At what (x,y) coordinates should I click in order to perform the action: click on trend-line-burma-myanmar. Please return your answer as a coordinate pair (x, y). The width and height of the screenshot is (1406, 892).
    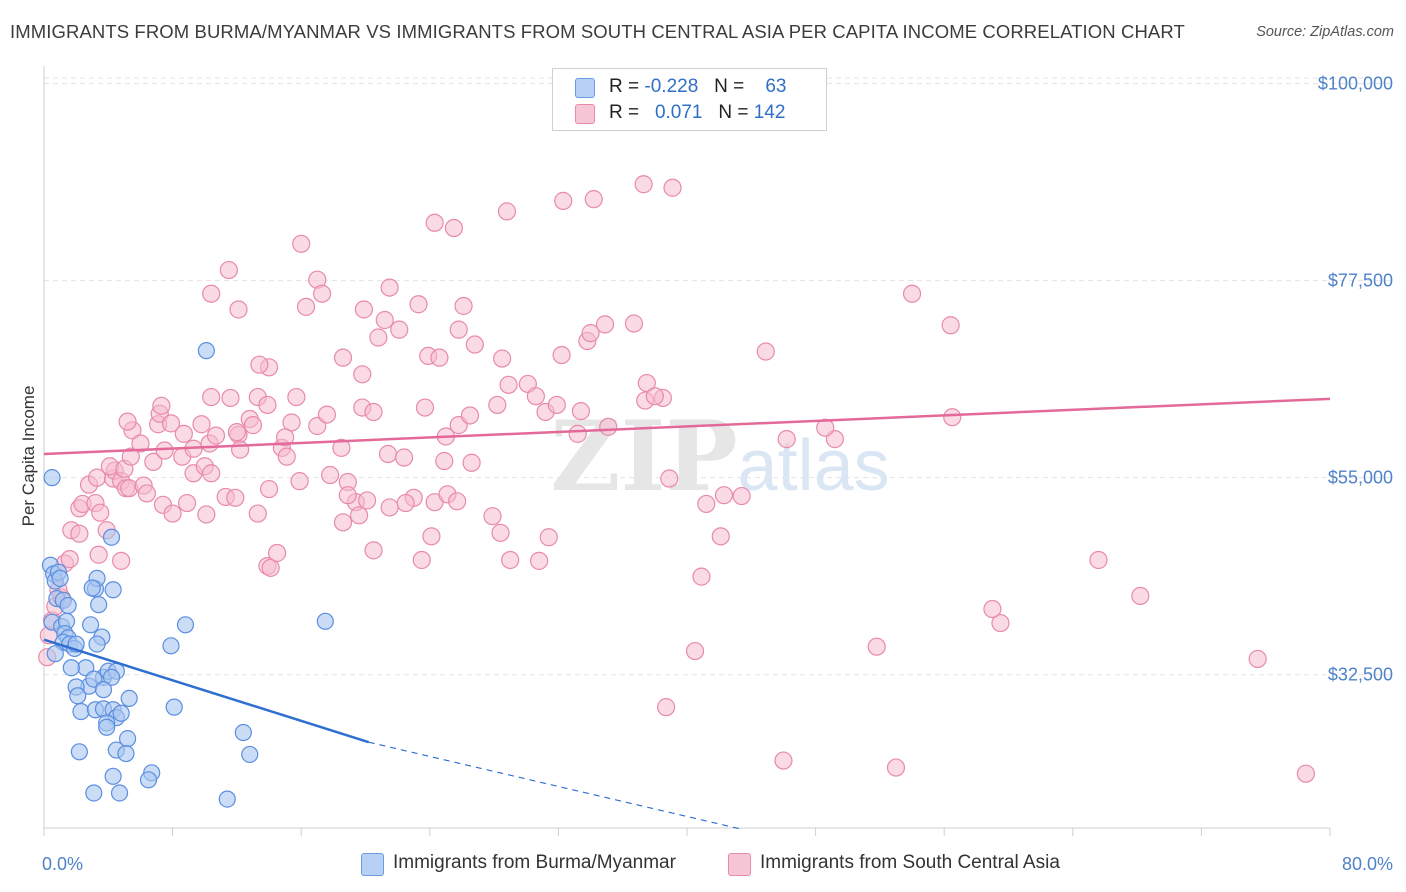
    Looking at the image, I should click on (206, 691).